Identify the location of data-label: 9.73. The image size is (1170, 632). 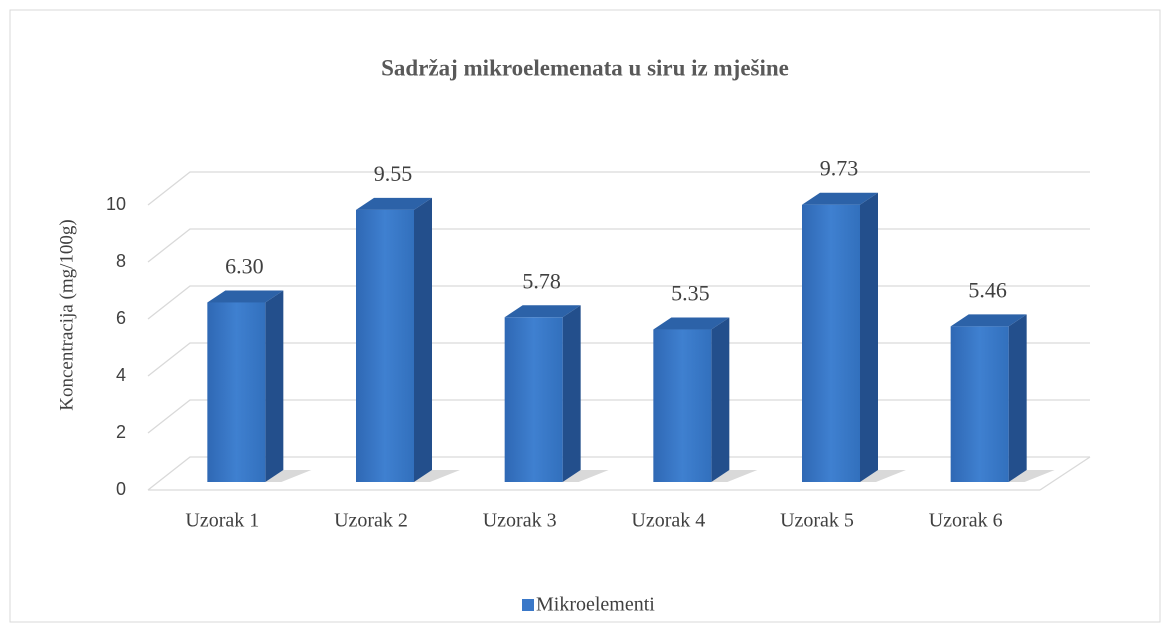
(839, 168).